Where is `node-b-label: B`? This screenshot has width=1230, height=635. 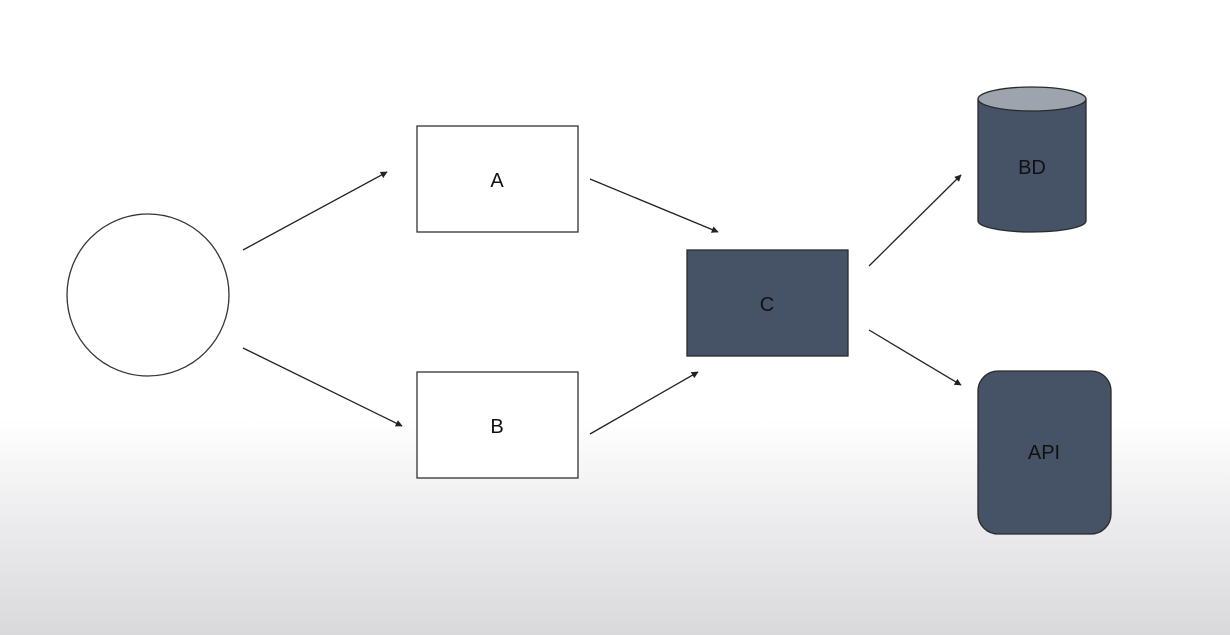
node-b-label: B is located at coordinates (496, 427).